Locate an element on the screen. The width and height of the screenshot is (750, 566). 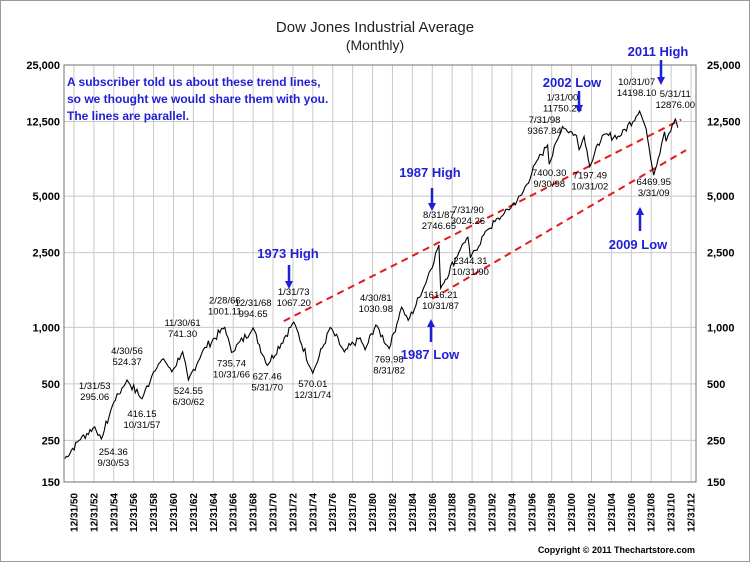
annotation-label: 1/31/00 is located at coordinates (563, 98).